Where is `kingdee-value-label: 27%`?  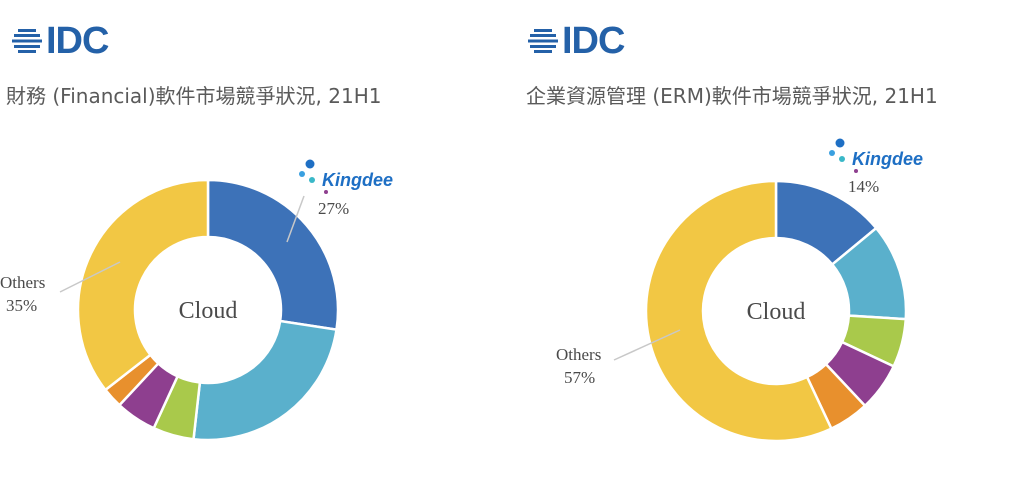
kingdee-value-label: 27% is located at coordinates (333, 208).